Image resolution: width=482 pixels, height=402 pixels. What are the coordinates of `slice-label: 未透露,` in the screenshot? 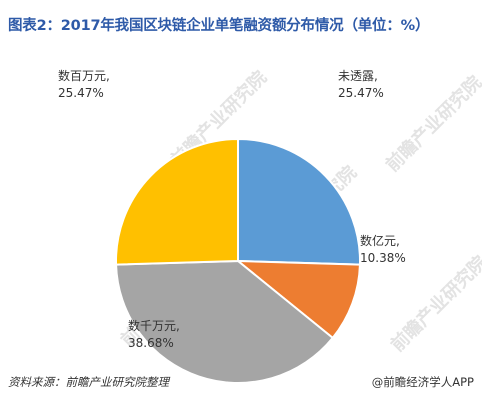 It's located at (358, 76).